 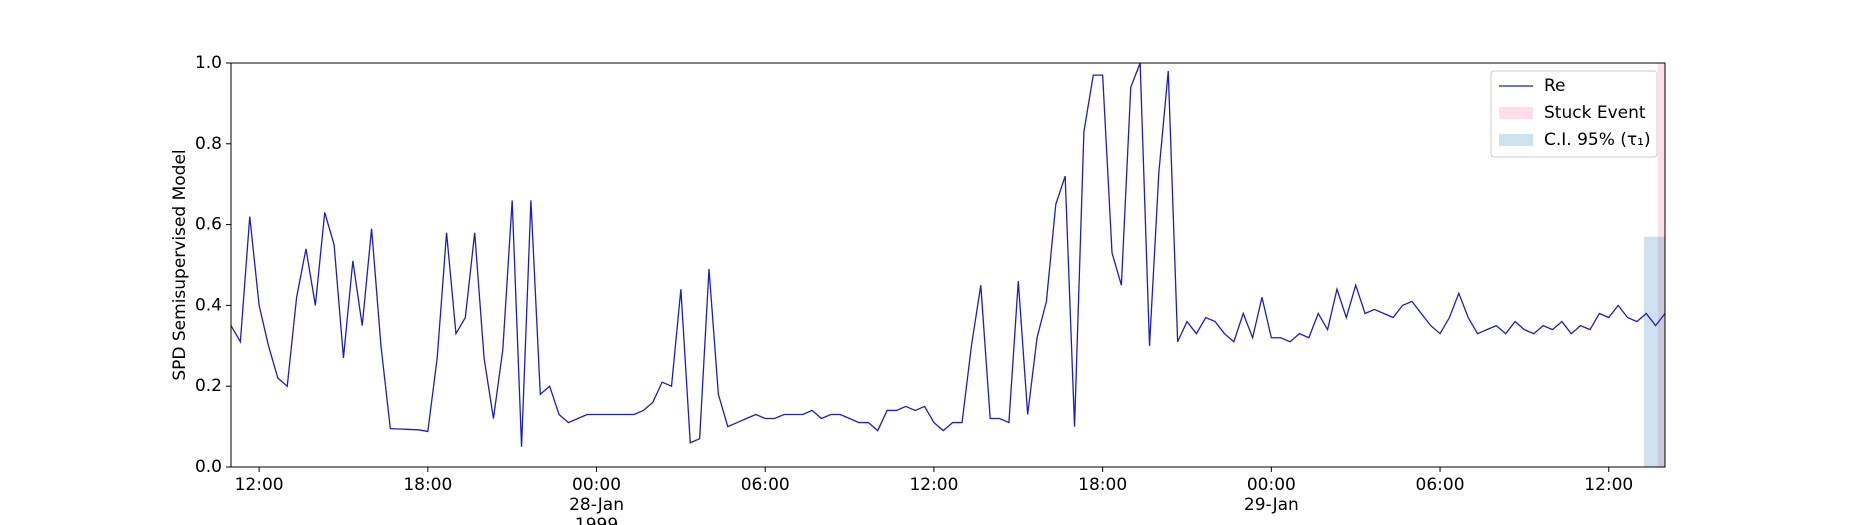 What do you see at coordinates (208, 63) in the screenshot?
I see `y-tick-label: 1.0` at bounding box center [208, 63].